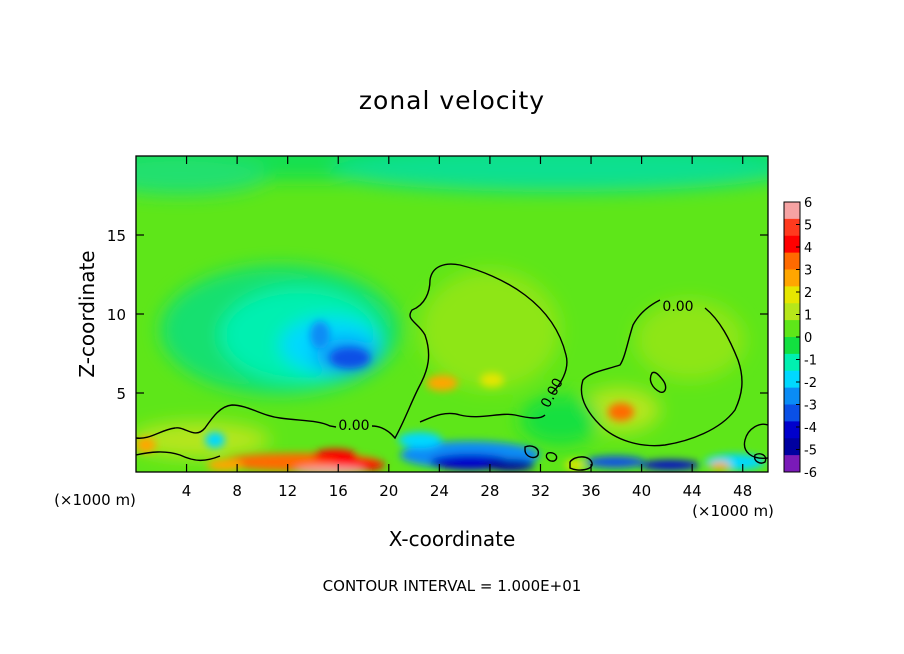 The height and width of the screenshot is (654, 904). I want to click on colorbar-label: 6, so click(808, 203).